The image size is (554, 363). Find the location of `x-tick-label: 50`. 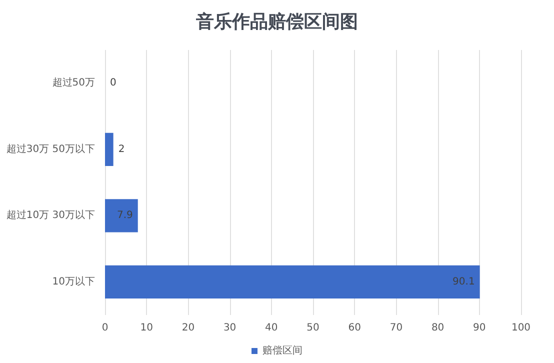

x-tick-label: 50 is located at coordinates (313, 328).